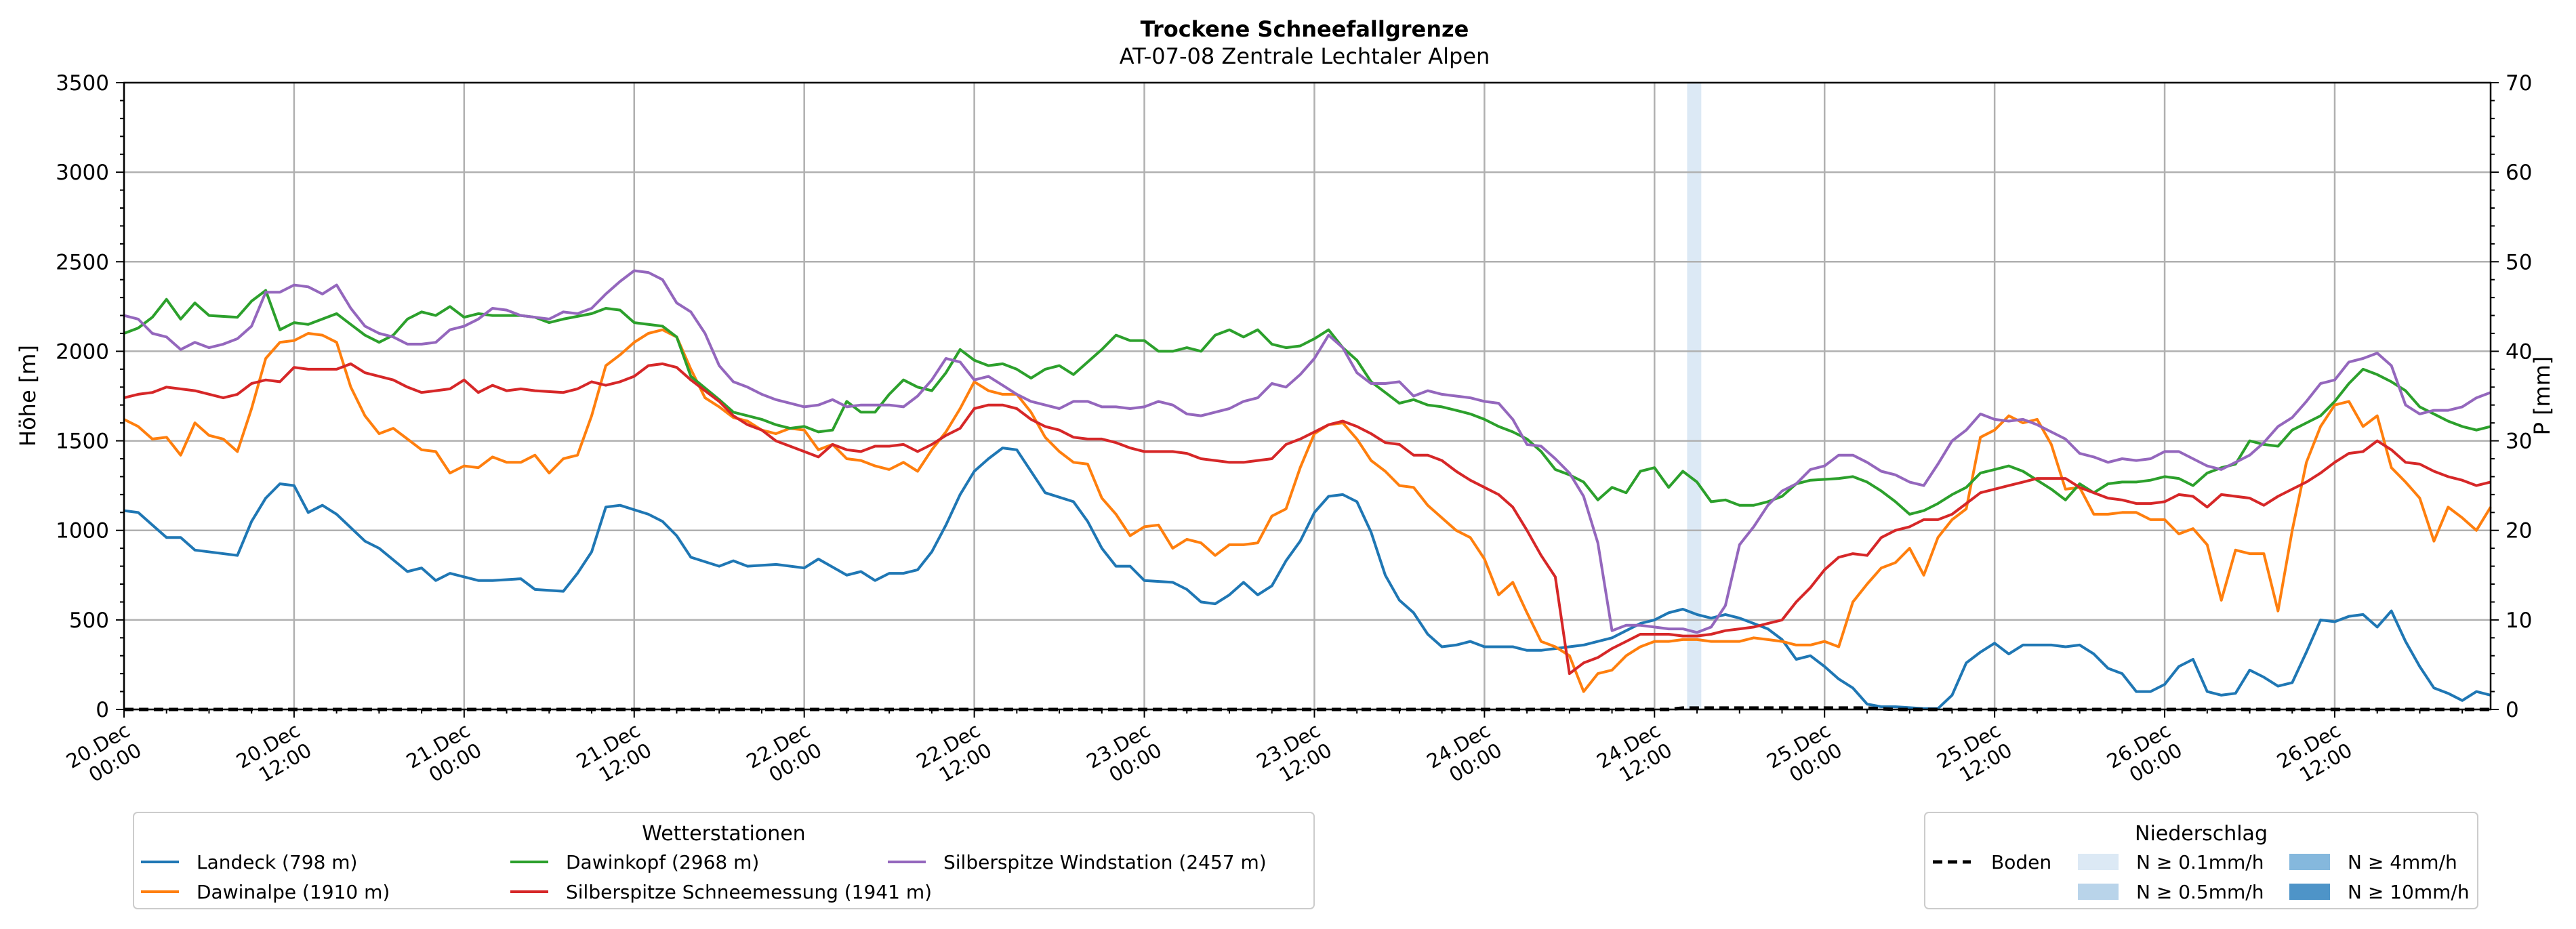  I want to click on y-tick-label: 2500, so click(83, 262).